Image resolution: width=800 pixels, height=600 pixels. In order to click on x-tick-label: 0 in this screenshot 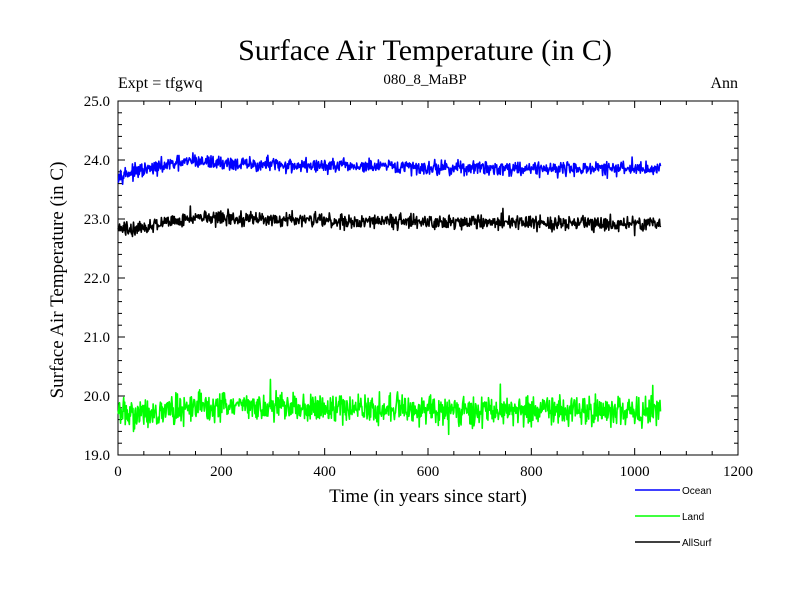, I will do `click(118, 472)`.